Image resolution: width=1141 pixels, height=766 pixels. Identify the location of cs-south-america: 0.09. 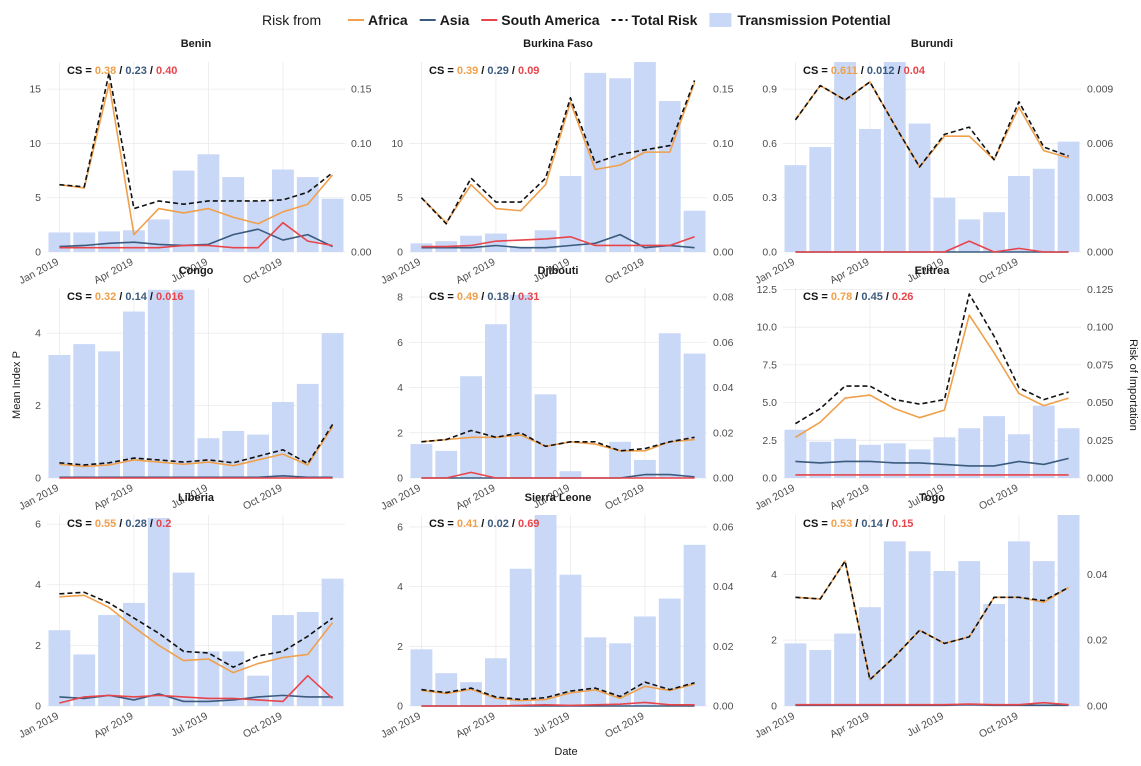
(528, 71).